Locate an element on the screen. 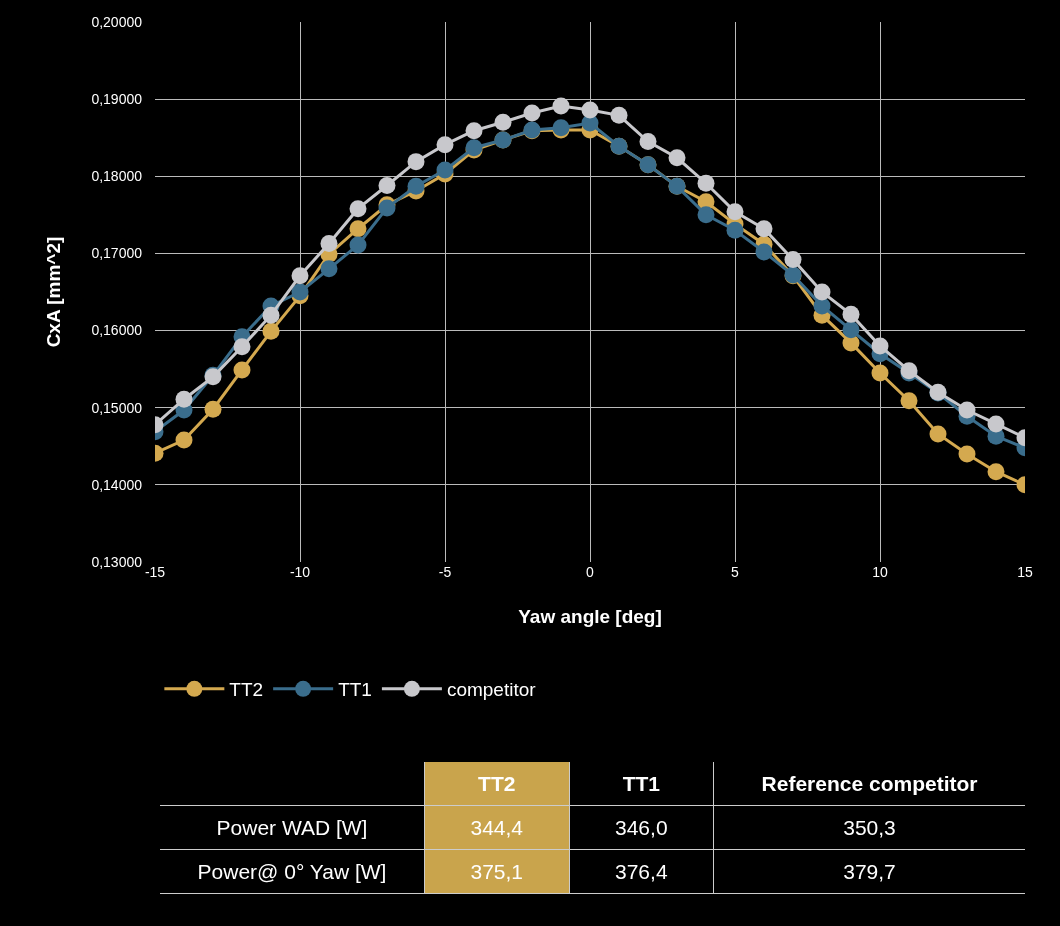  y-tick-label: 0,16000 is located at coordinates (117, 330).